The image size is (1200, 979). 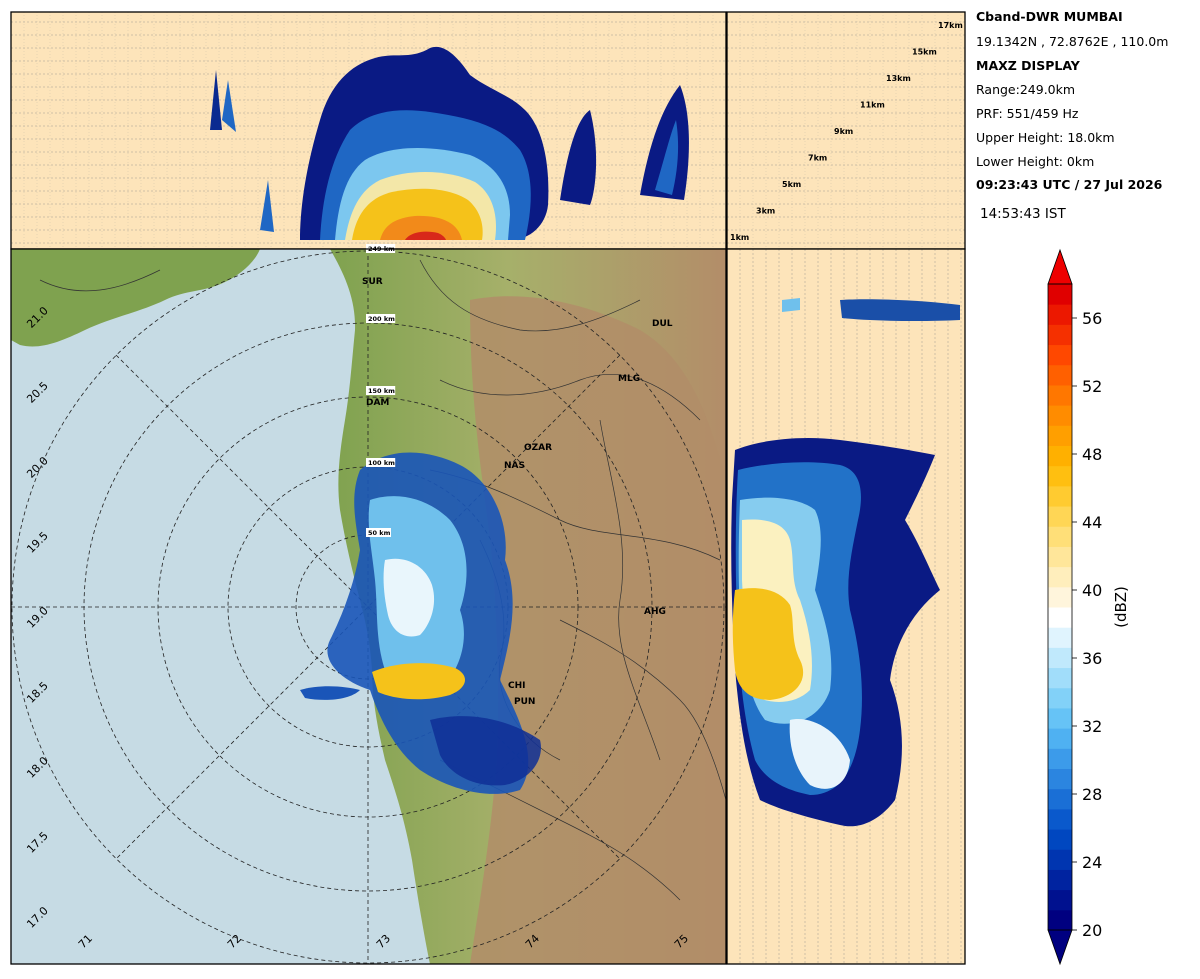 What do you see at coordinates (517, 686) in the screenshot?
I see `place-label: CHI` at bounding box center [517, 686].